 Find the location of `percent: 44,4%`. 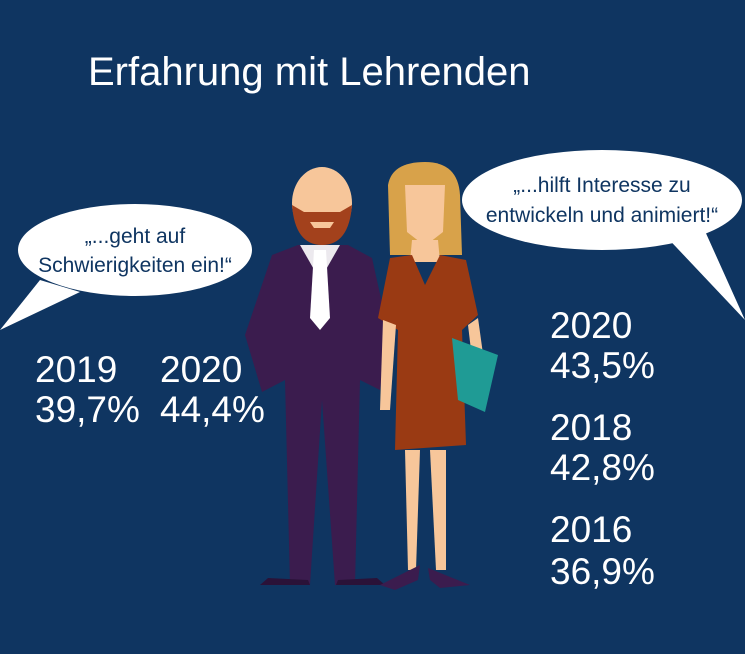

percent: 44,4% is located at coordinates (212, 409).